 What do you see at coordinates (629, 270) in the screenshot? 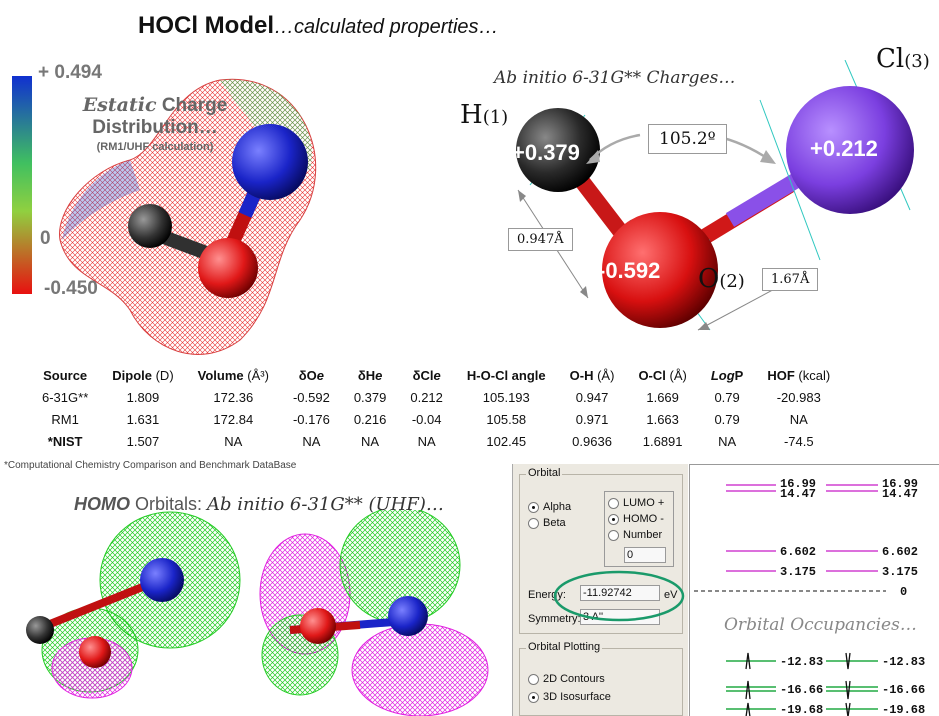
I see `charge-o-value: -0.592` at bounding box center [629, 270].